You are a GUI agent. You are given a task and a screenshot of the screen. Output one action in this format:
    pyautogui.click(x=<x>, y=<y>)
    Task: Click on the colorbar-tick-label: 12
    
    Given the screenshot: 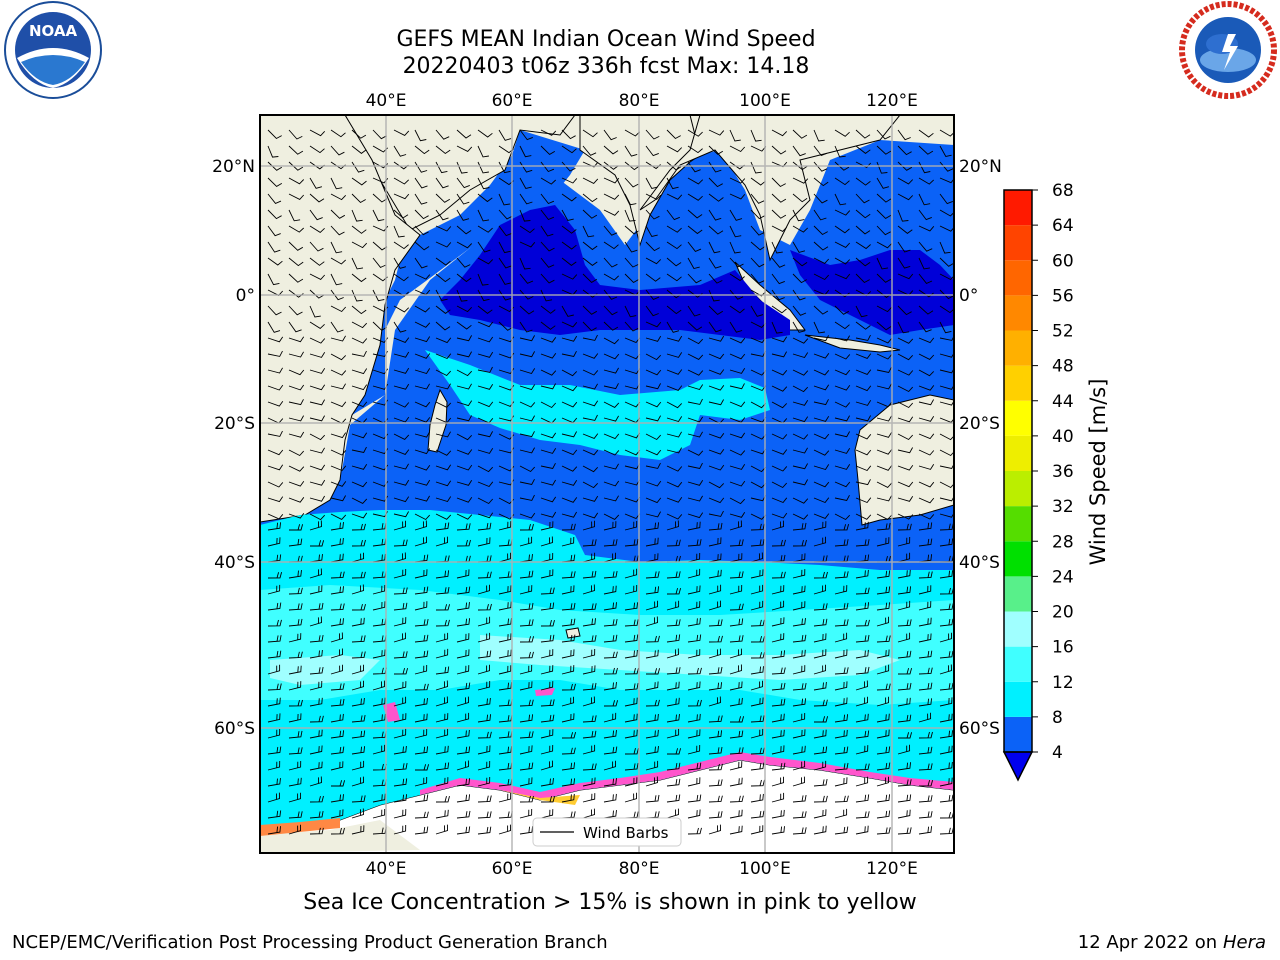 What is the action you would take?
    pyautogui.click(x=1063, y=683)
    